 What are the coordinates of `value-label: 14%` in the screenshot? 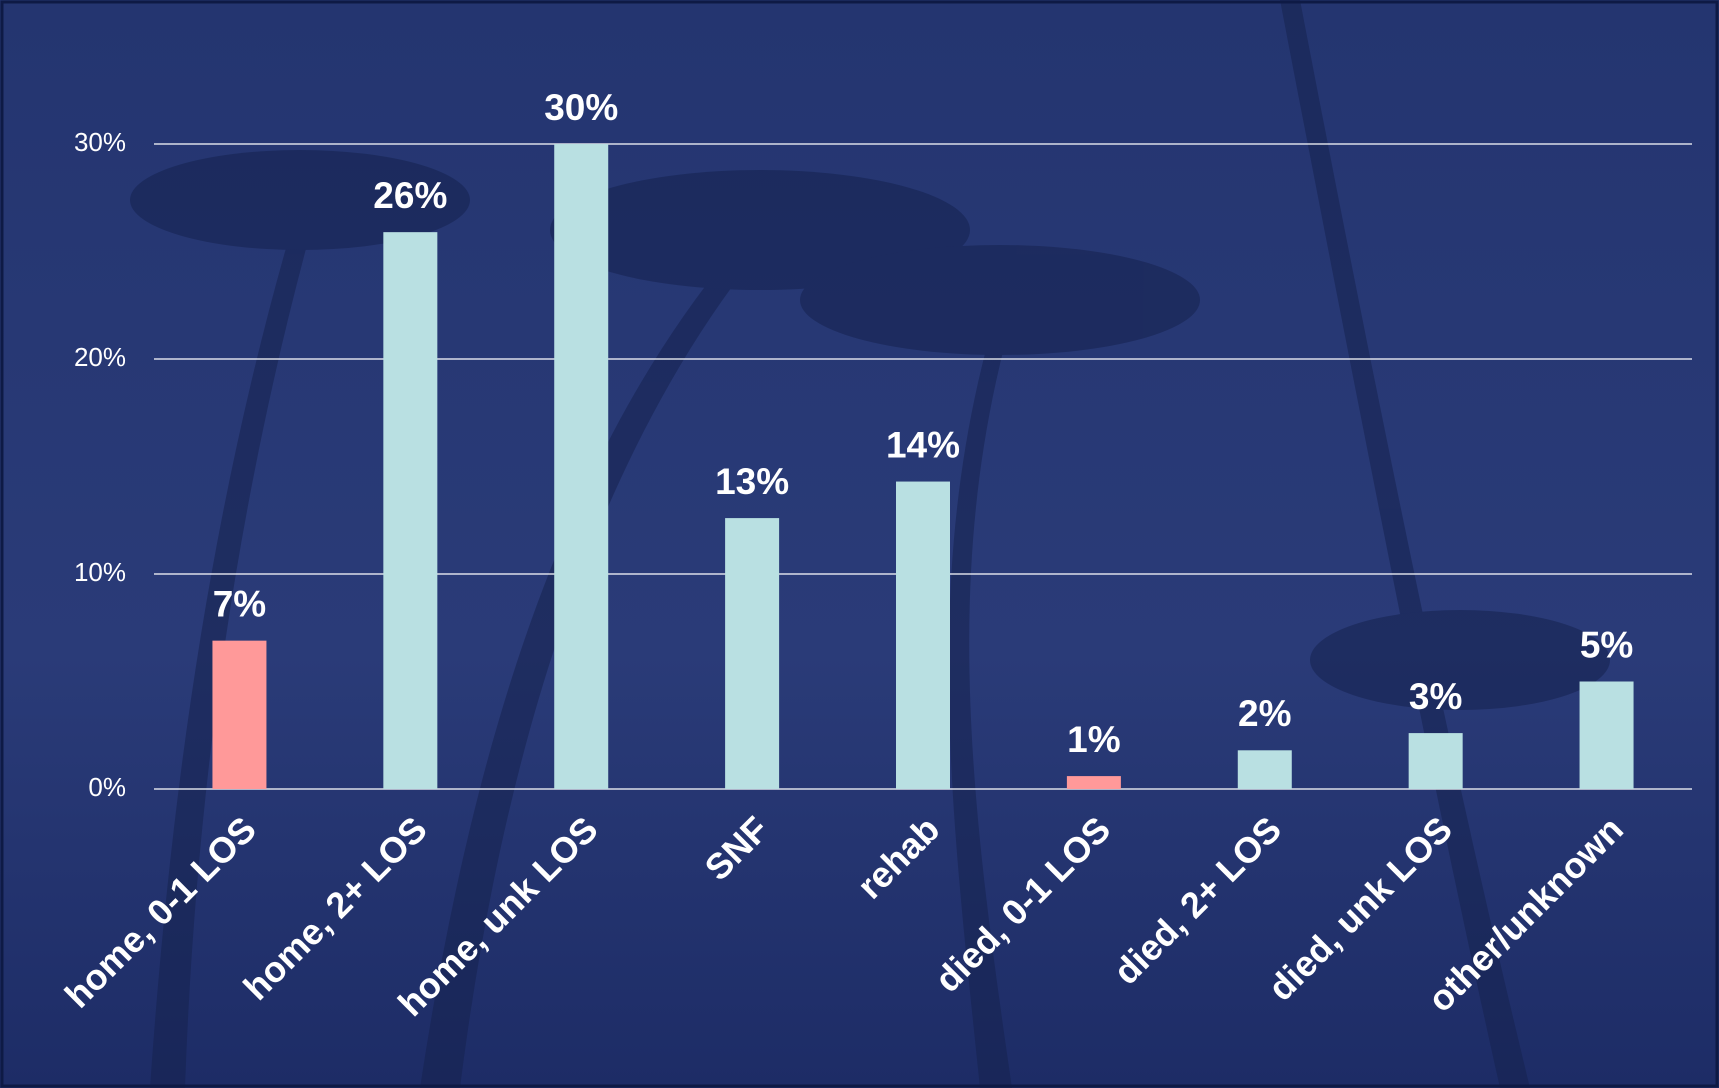 It's located at (923, 444).